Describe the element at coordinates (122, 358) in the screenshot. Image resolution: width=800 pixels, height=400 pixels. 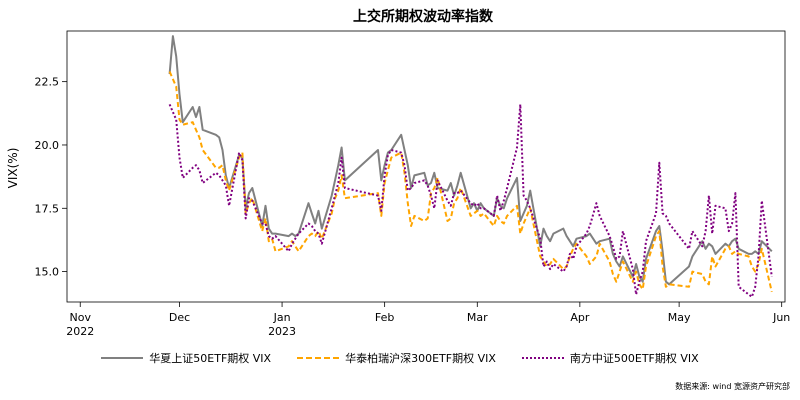
I see `legend-swatch-sse50` at that location.